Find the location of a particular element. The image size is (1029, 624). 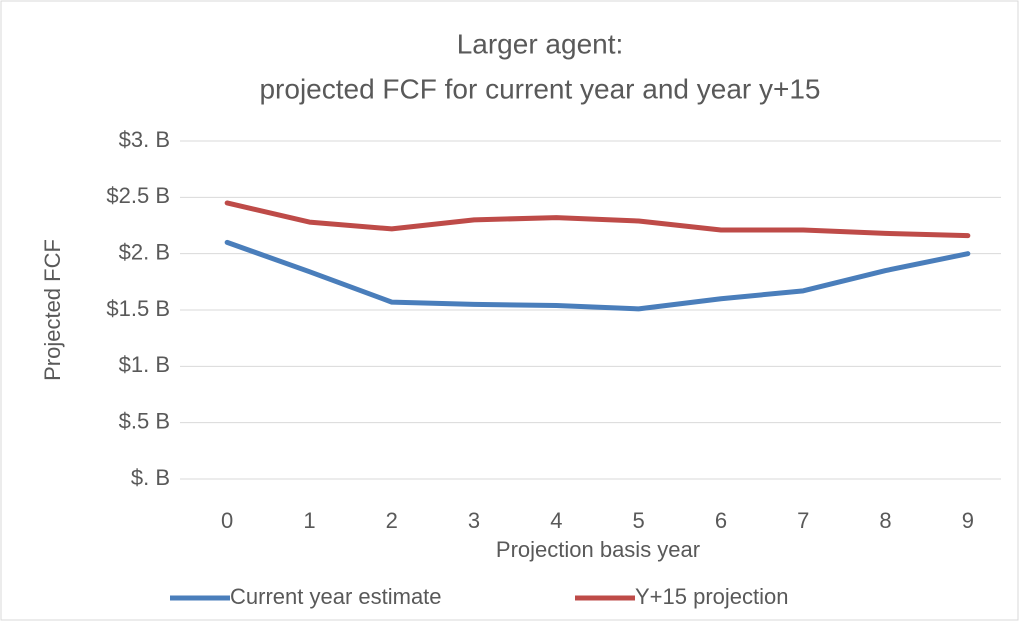

x-tick-label: 4 is located at coordinates (556, 520).